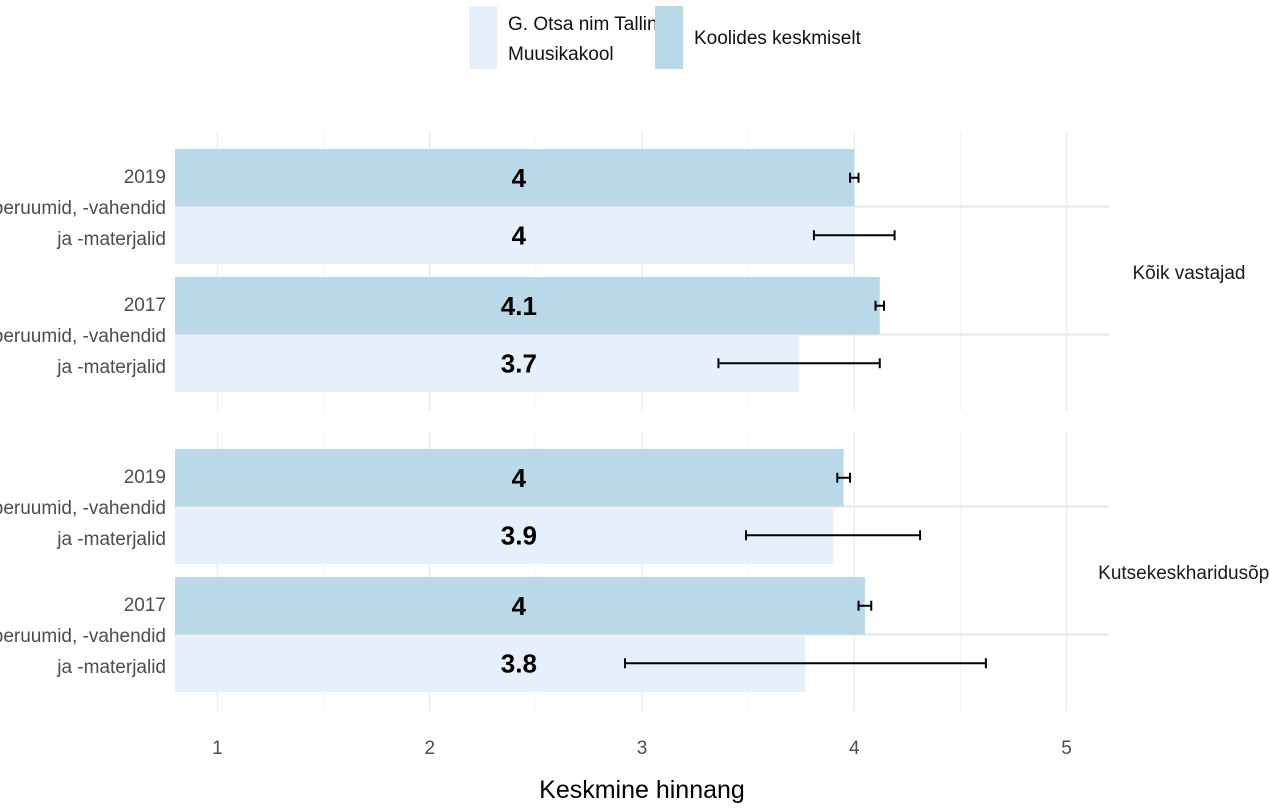 The width and height of the screenshot is (1270, 809). Describe the element at coordinates (669, 37) in the screenshot. I see `legend-swatch-koolides` at that location.